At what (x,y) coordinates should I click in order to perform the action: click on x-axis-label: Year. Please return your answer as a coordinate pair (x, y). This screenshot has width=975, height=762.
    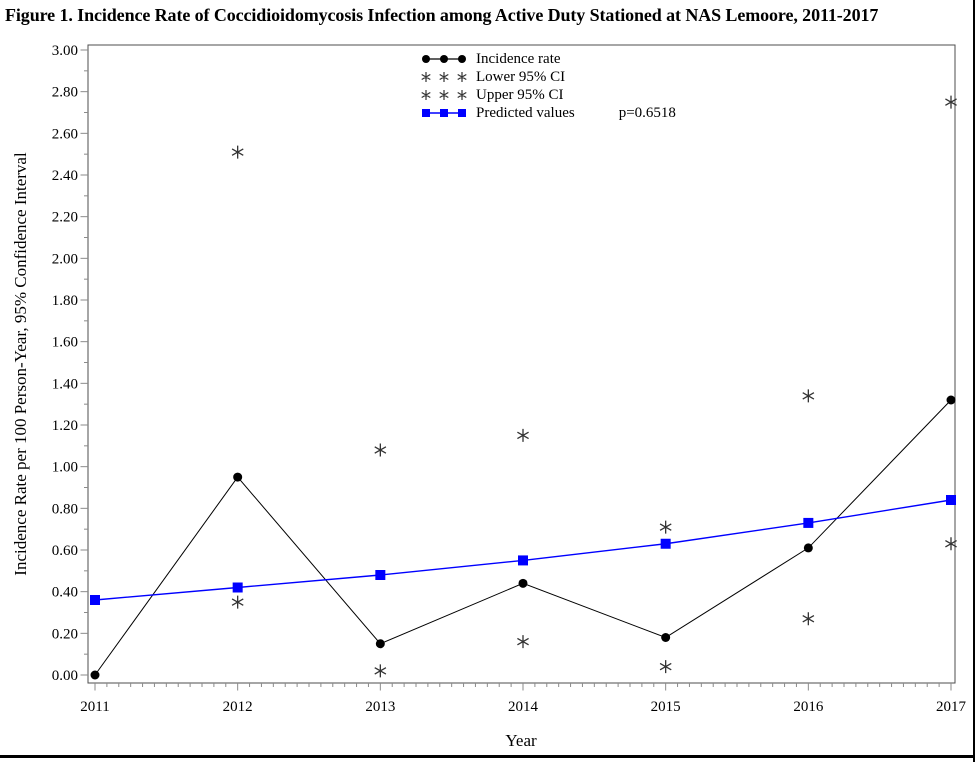
    Looking at the image, I should click on (521, 740).